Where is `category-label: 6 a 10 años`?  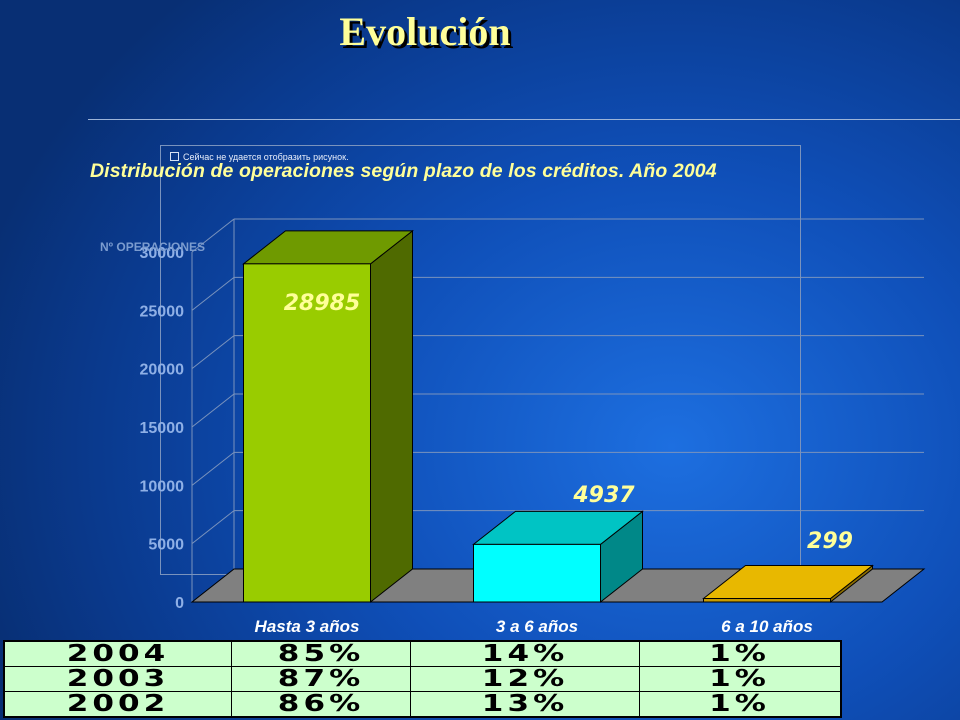
category-label: 6 a 10 años is located at coordinates (767, 626).